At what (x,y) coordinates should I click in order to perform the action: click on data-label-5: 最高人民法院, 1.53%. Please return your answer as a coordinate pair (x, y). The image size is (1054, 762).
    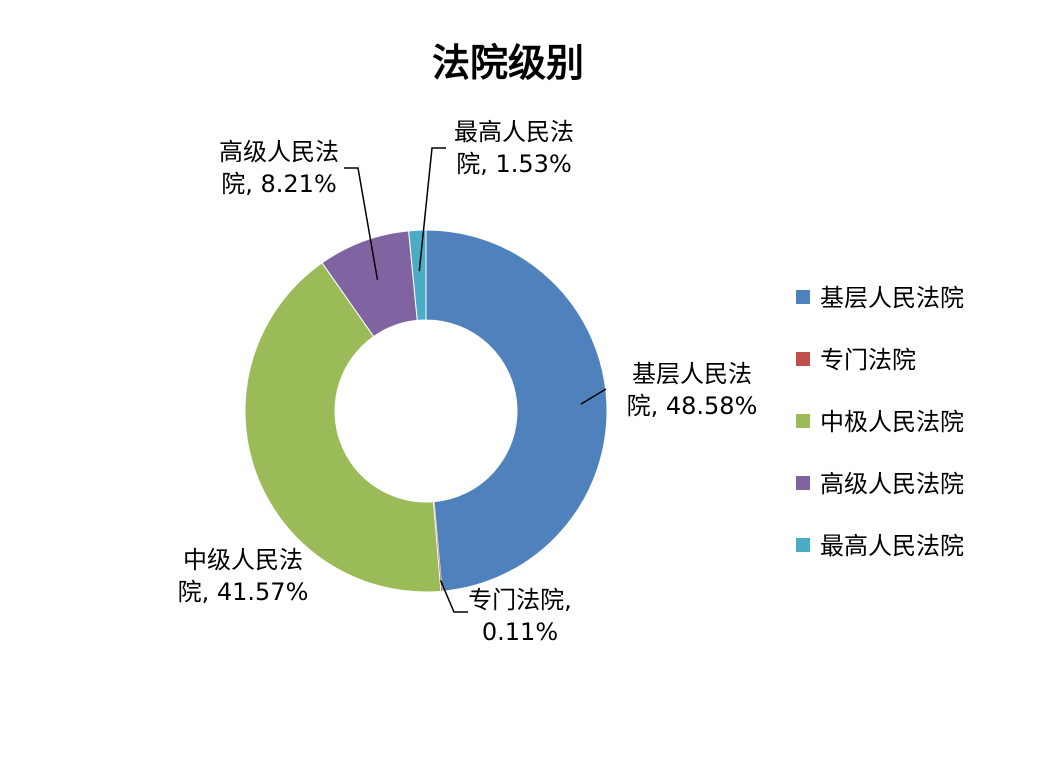
    Looking at the image, I should click on (514, 148).